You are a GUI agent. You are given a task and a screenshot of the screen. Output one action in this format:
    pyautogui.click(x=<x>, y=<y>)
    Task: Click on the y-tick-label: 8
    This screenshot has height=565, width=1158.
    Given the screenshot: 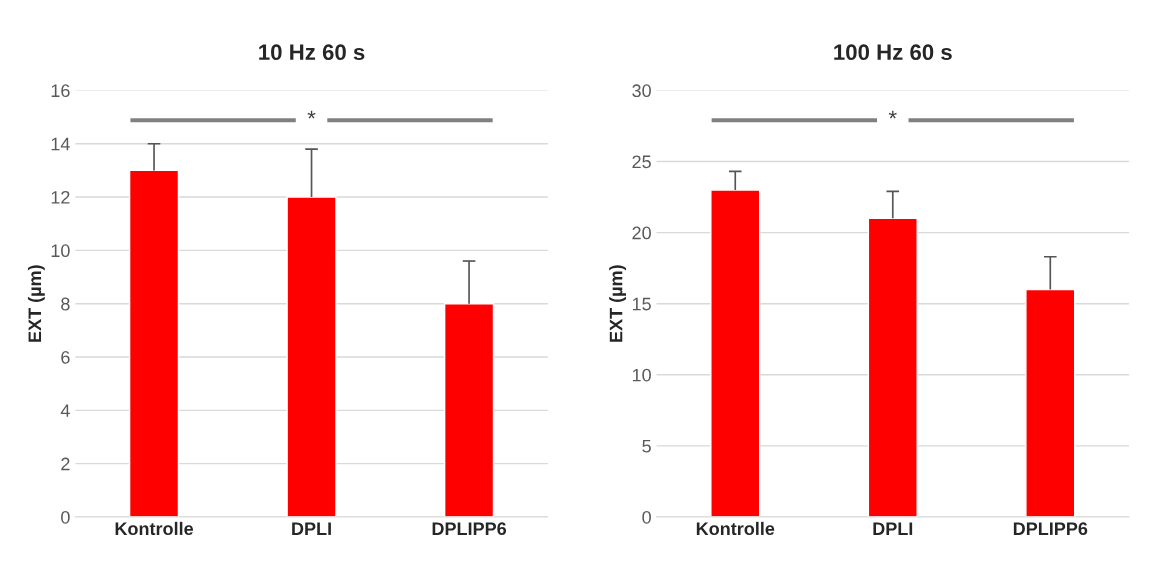 What is the action you would take?
    pyautogui.click(x=65, y=304)
    